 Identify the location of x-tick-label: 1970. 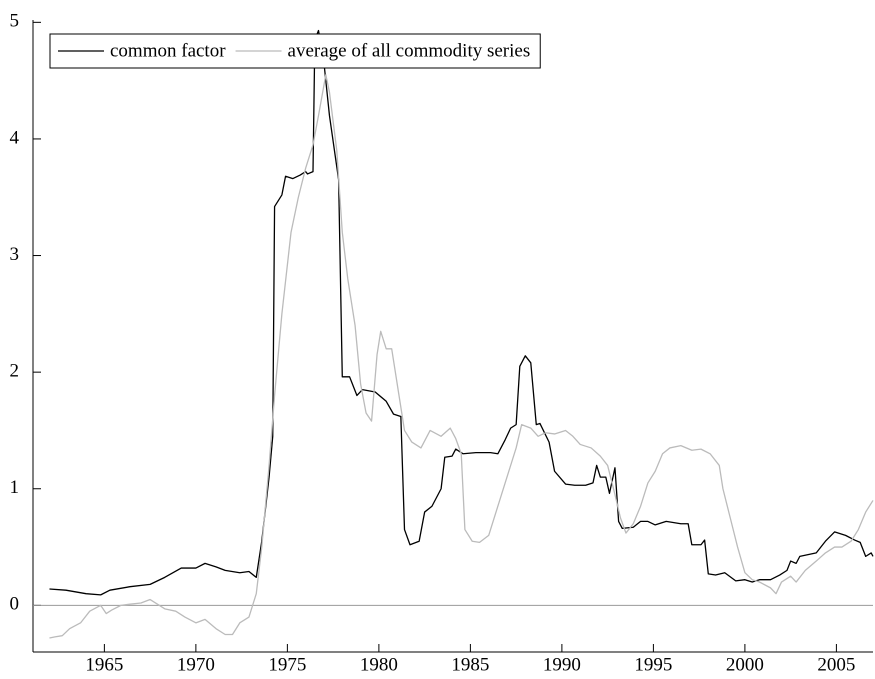
(196, 664).